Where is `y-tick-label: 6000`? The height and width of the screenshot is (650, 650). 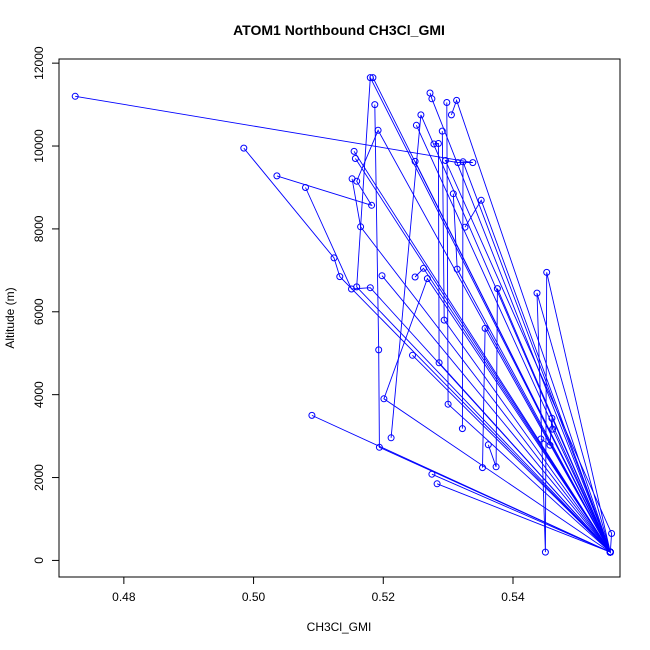
y-tick-label: 6000 is located at coordinates (39, 311).